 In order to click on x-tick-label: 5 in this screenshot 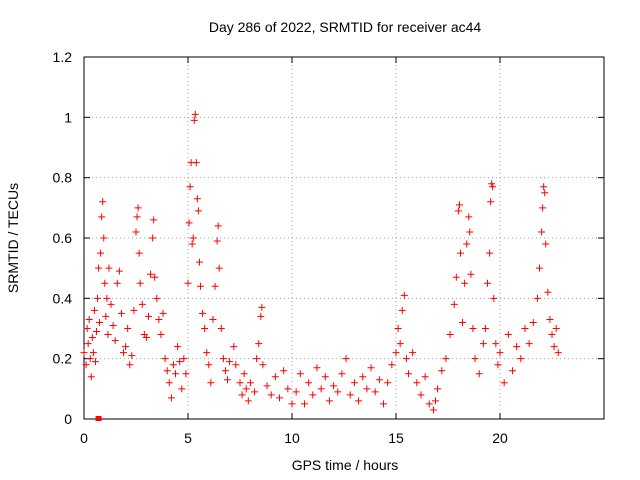, I will do `click(188, 438)`.